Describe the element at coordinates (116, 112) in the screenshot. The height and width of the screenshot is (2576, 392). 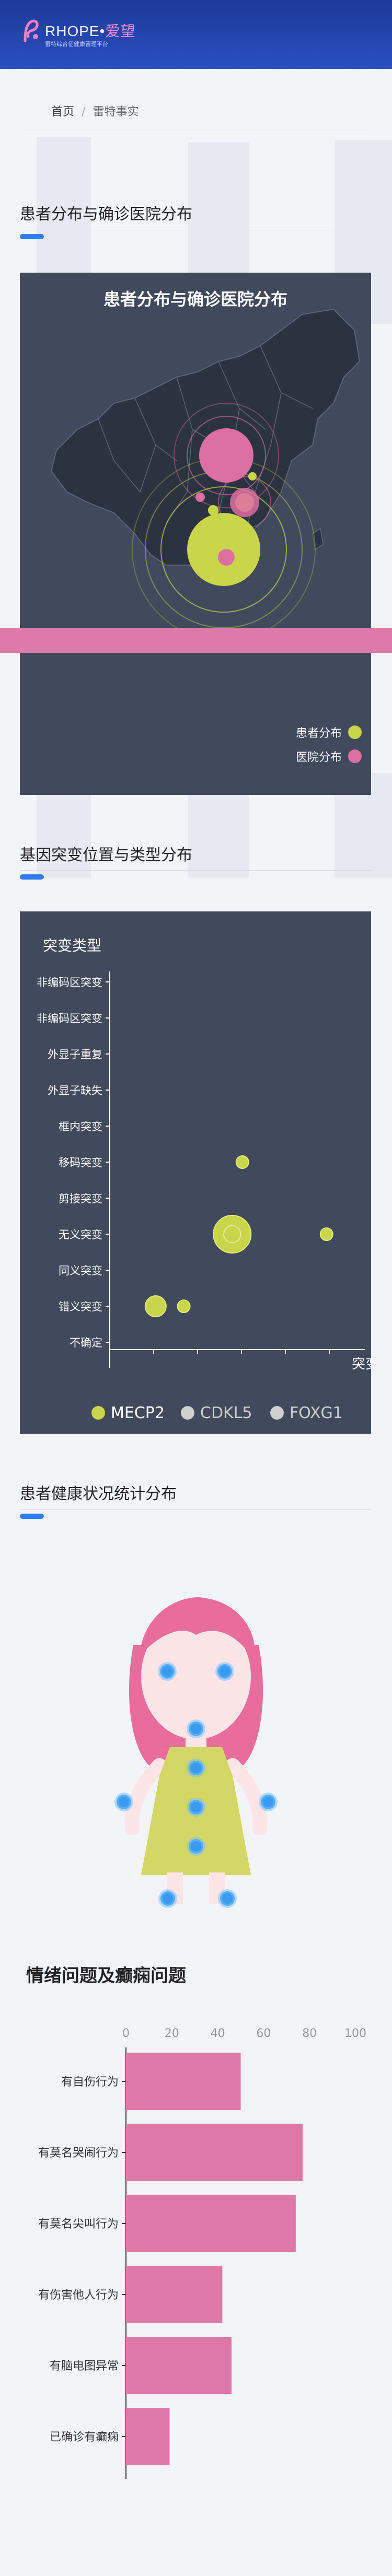
I see `breadcrumb-current: 雷特事实` at that location.